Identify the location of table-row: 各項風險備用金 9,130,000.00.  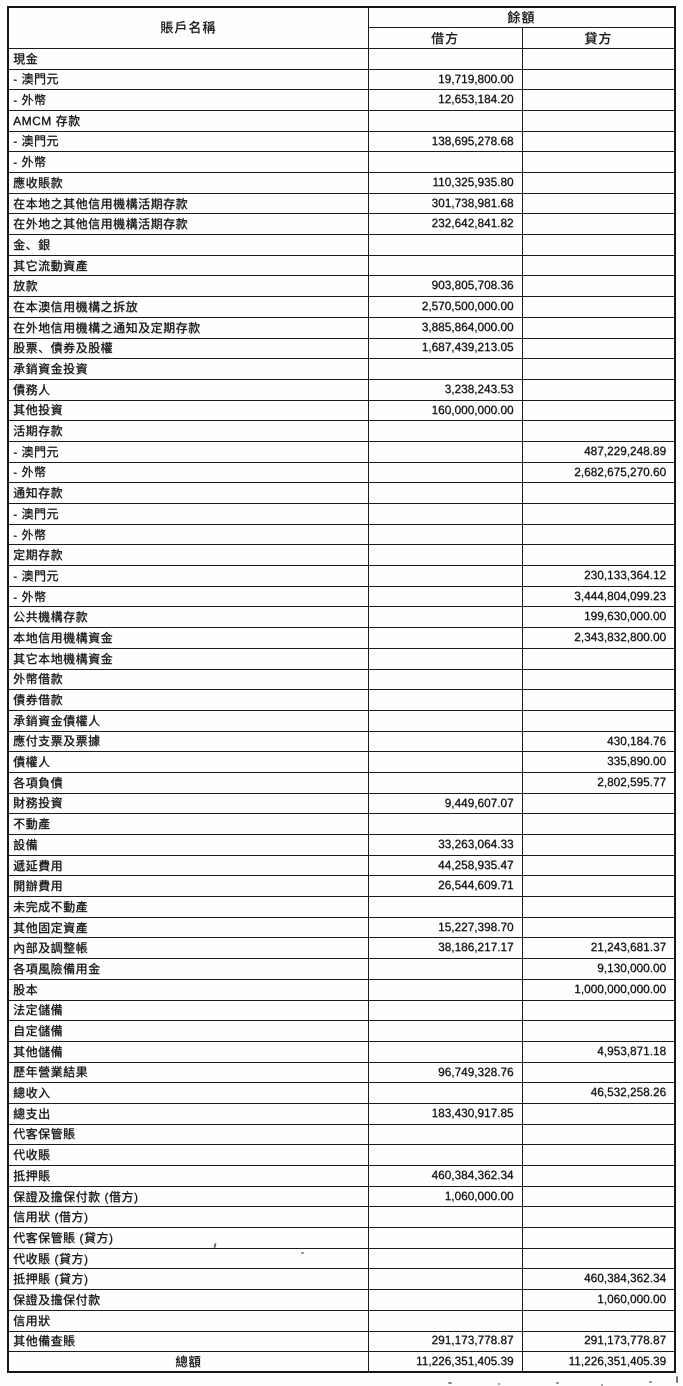
(341, 969).